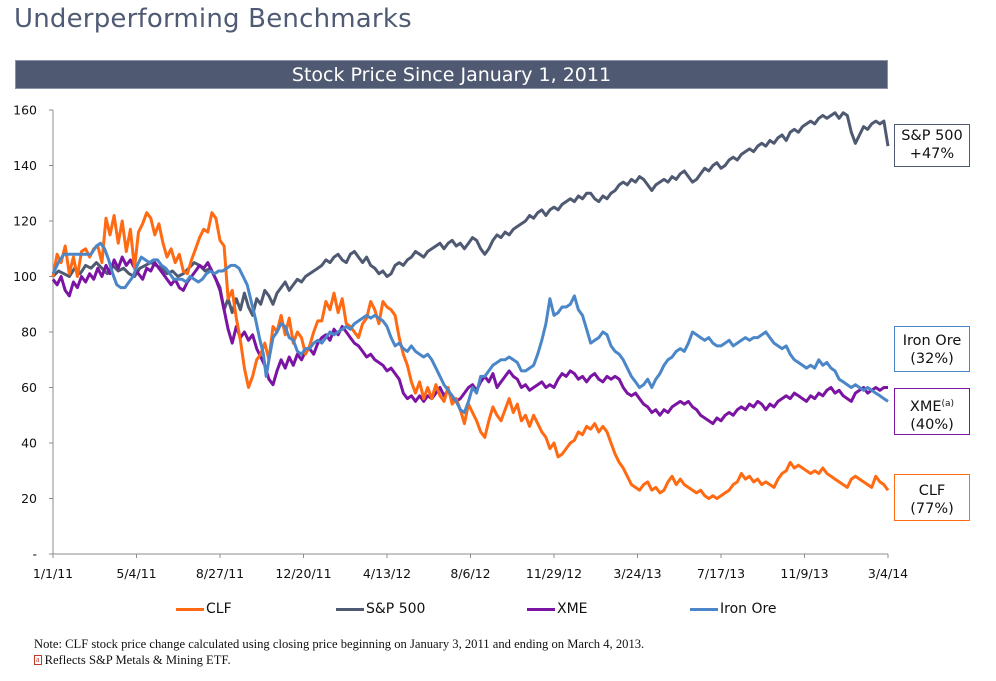  I want to click on callout-xme-label: XME, so click(925, 407).